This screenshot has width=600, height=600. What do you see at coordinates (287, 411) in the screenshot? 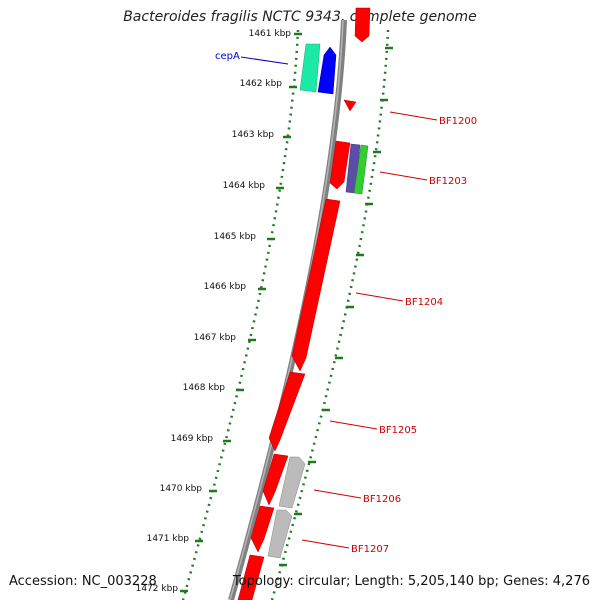
I see `gene-bf1205-red` at bounding box center [287, 411].